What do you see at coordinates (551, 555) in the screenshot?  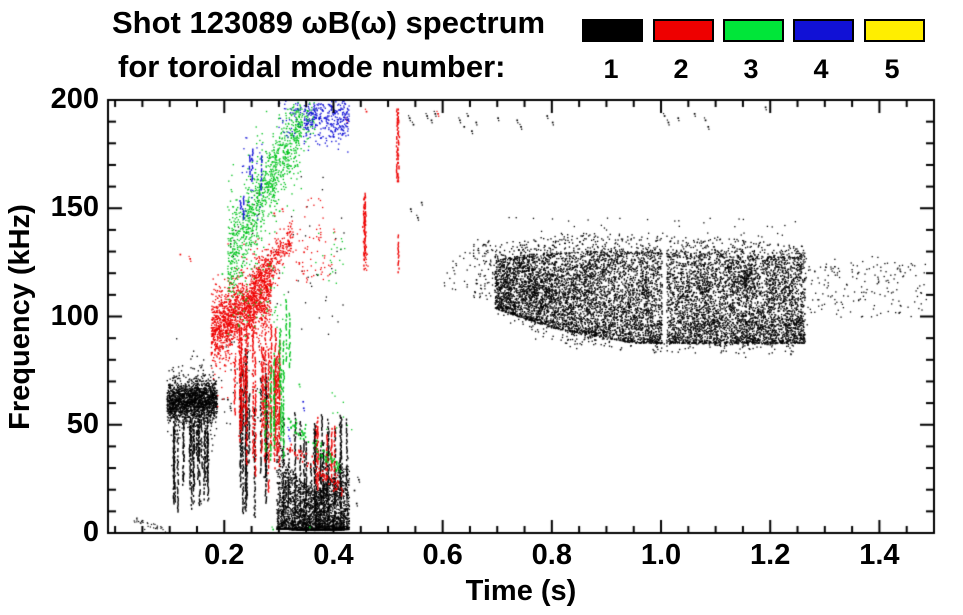 I see `x-tick-label-0.8: 0.8` at bounding box center [551, 555].